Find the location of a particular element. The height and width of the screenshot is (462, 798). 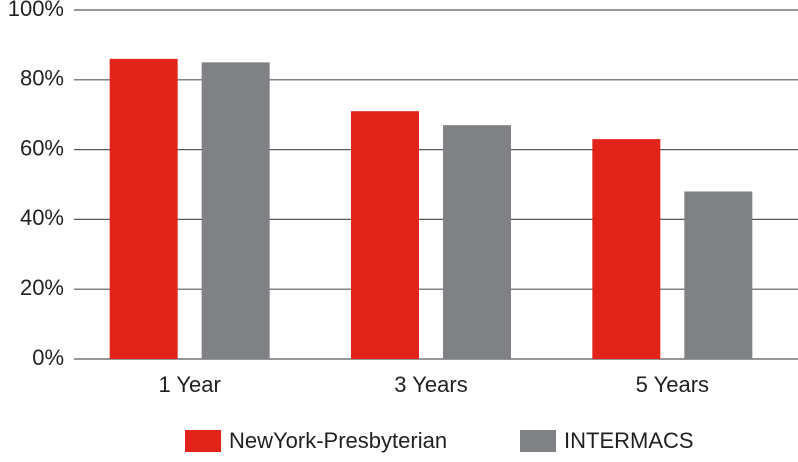

x-tick-label: 1 Year is located at coordinates (189, 384).